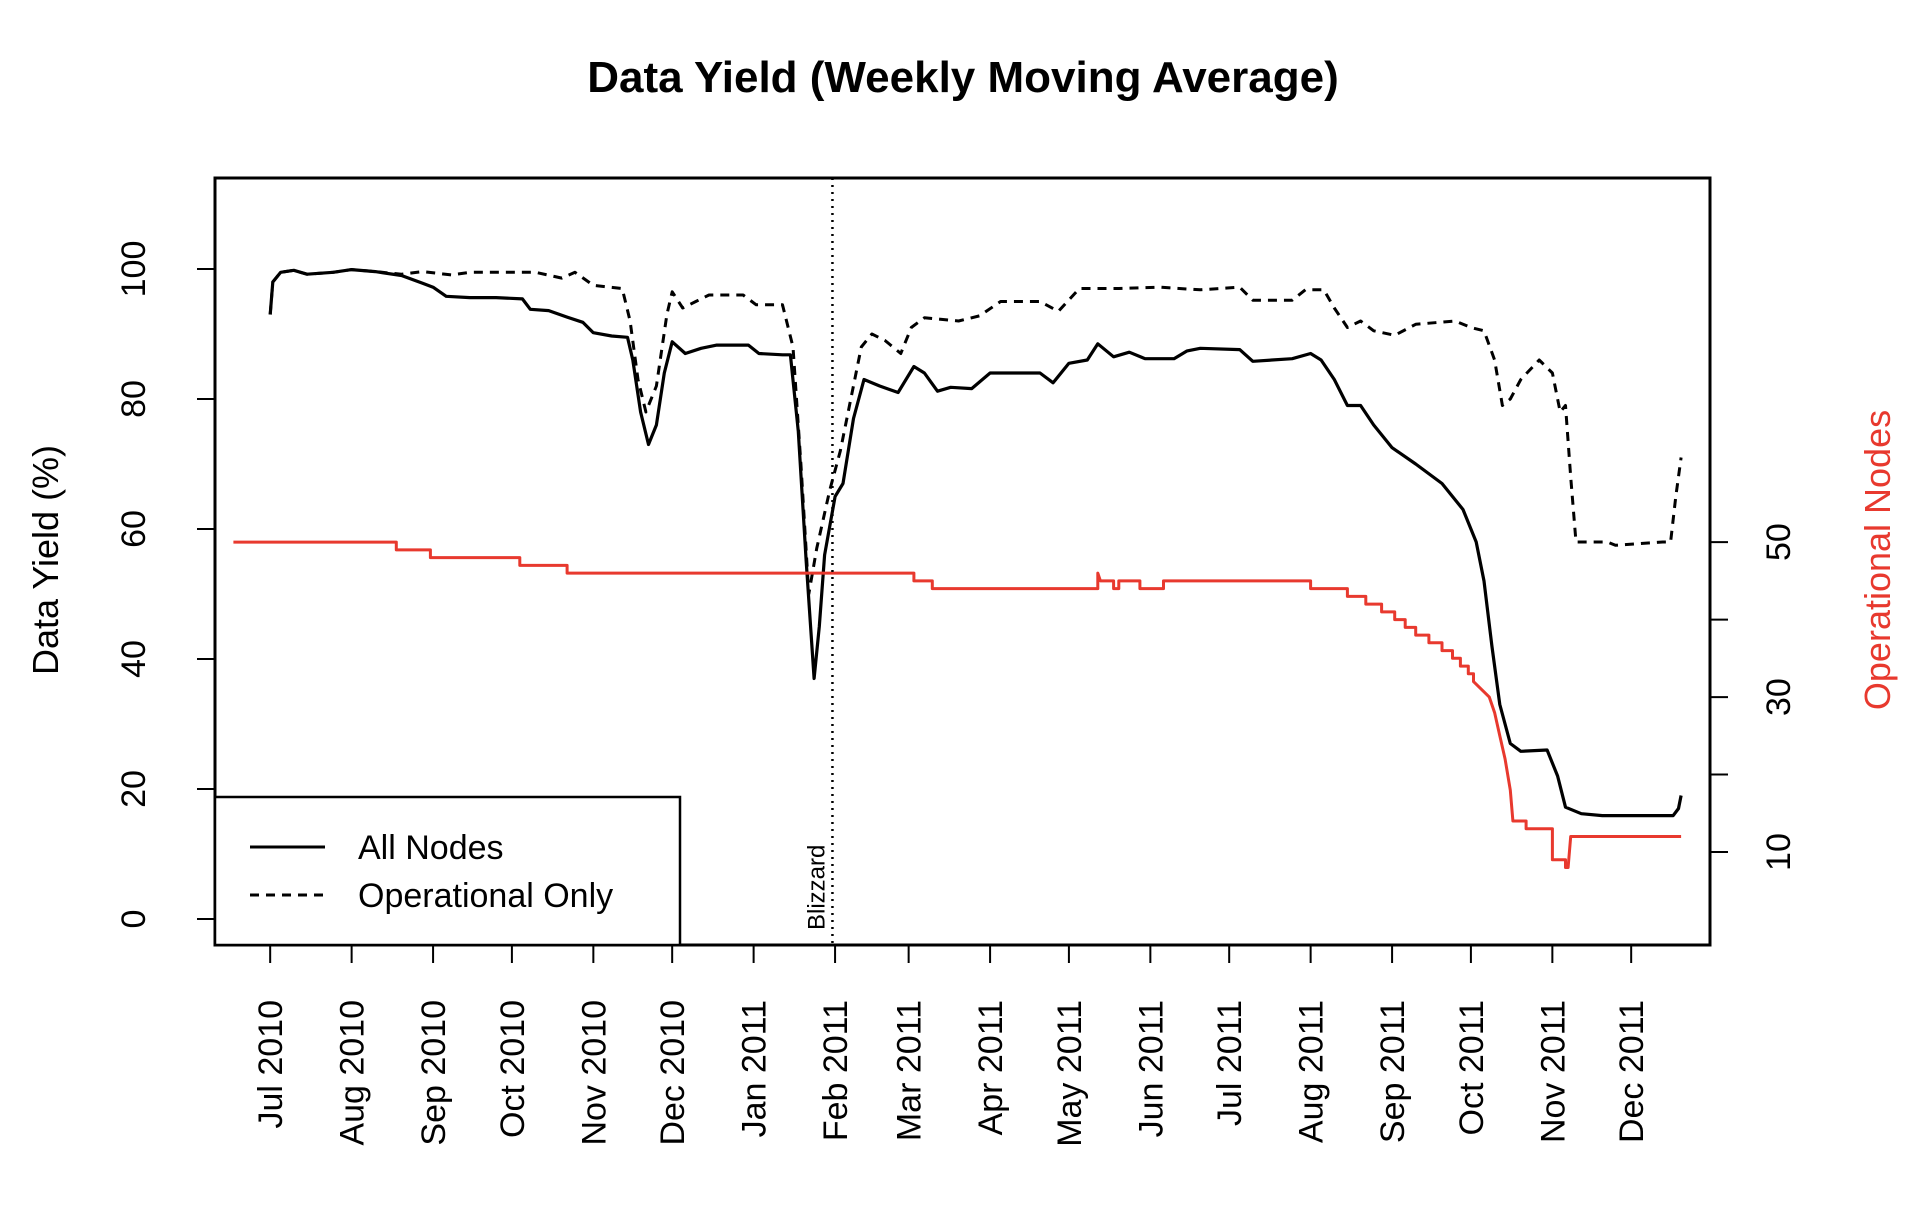  I want to click on x-tick-label: Jun 2011, so click(1151, 1068).